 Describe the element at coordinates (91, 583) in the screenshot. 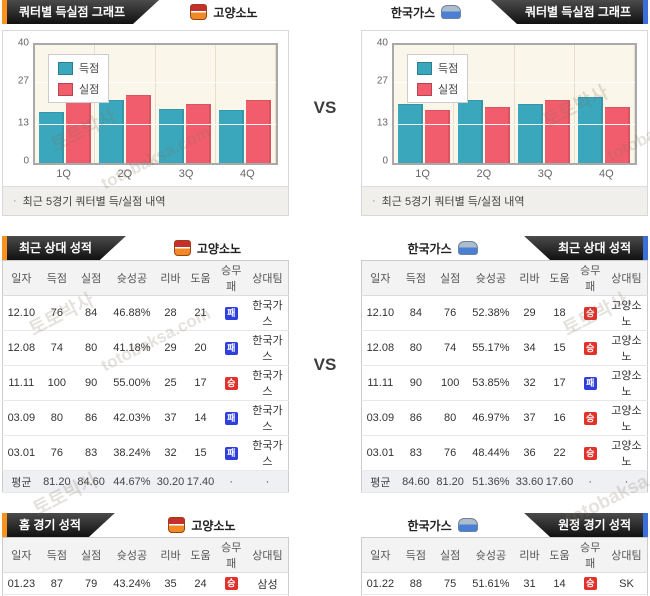

I see `table-cell: 79` at that location.